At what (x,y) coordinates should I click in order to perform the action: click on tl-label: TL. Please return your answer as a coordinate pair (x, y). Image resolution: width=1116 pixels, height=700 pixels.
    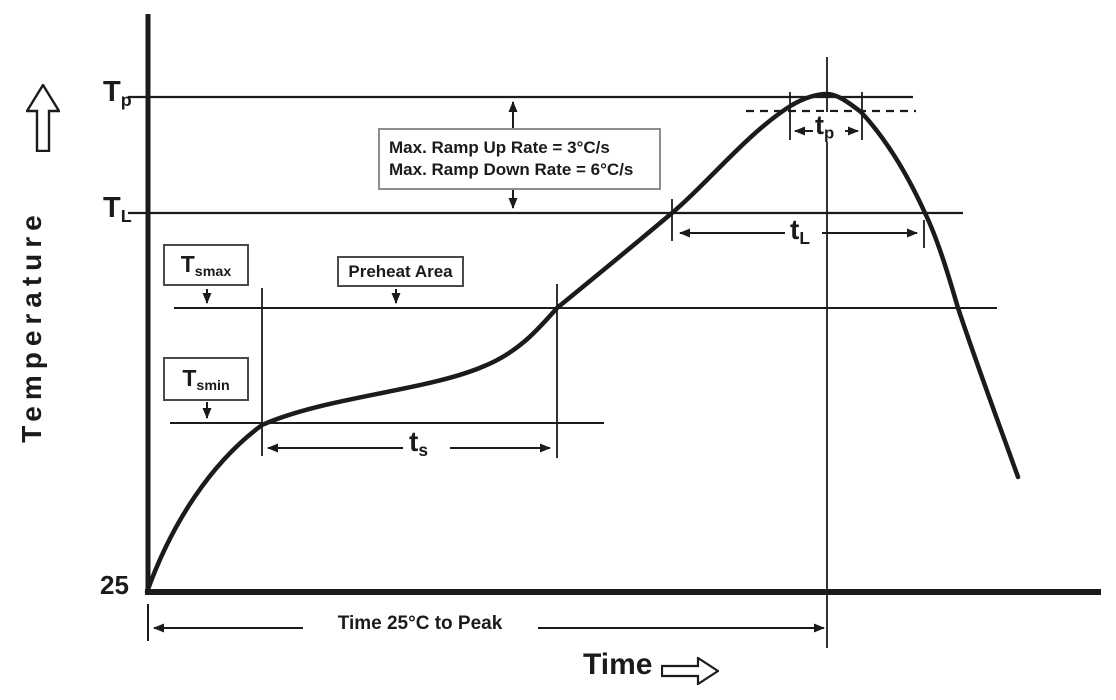
    Looking at the image, I should click on (117, 209).